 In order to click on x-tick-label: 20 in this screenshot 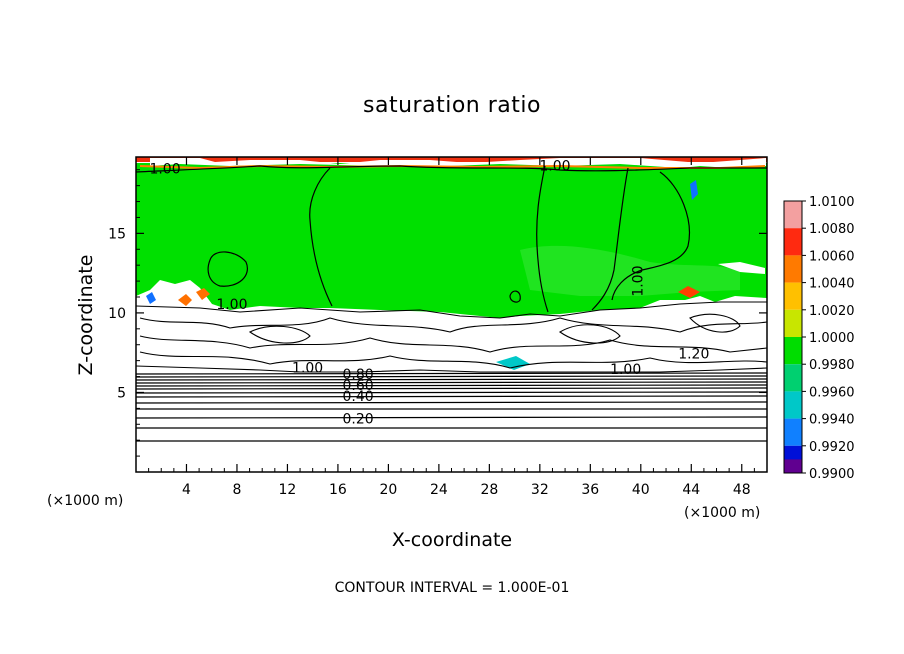, I will do `click(388, 490)`.